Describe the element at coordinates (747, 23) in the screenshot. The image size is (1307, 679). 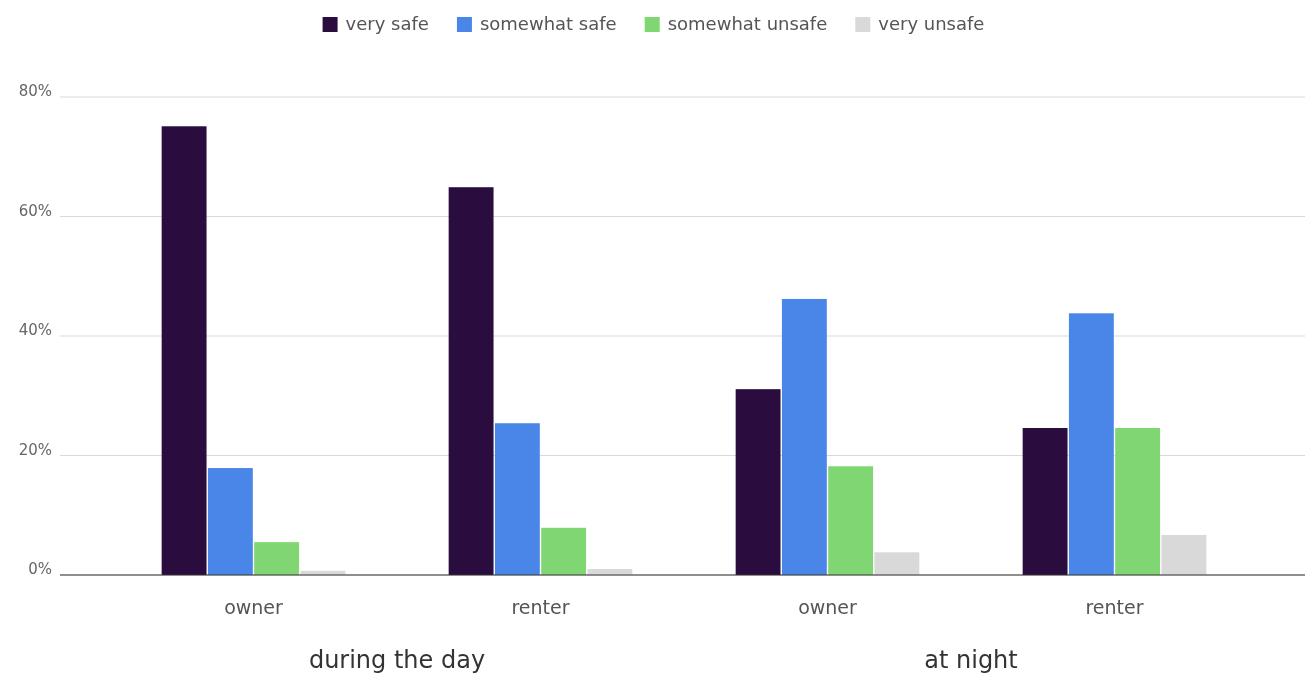
I see `legend-label: somewhat unsafe` at that location.